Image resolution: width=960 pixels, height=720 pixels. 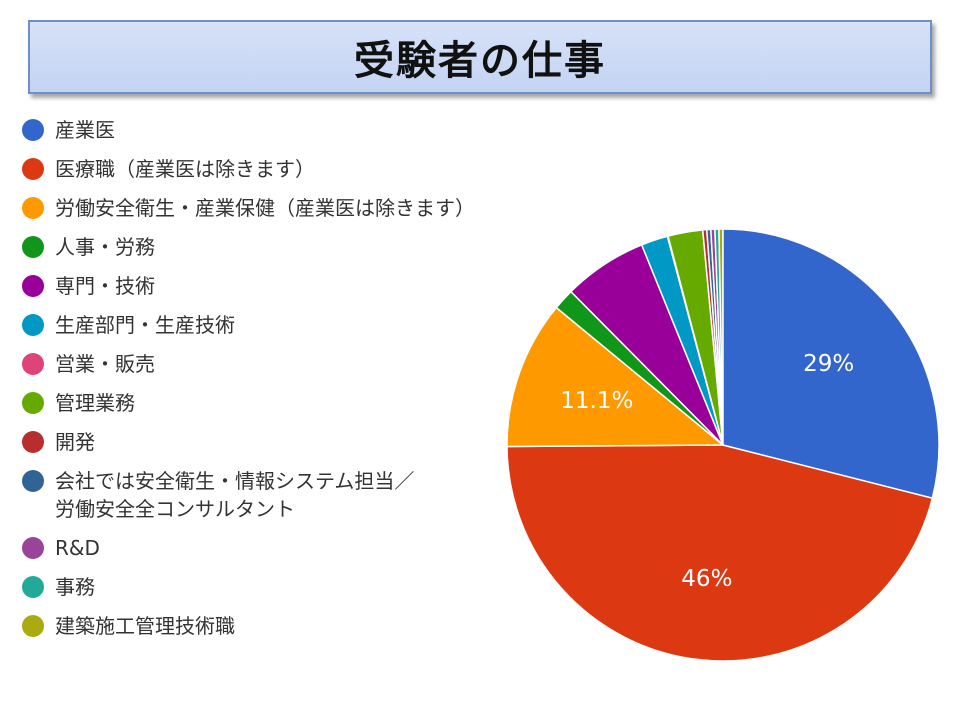 What do you see at coordinates (302, 548) in the screenshot?
I see `legend-item: R&D` at bounding box center [302, 548].